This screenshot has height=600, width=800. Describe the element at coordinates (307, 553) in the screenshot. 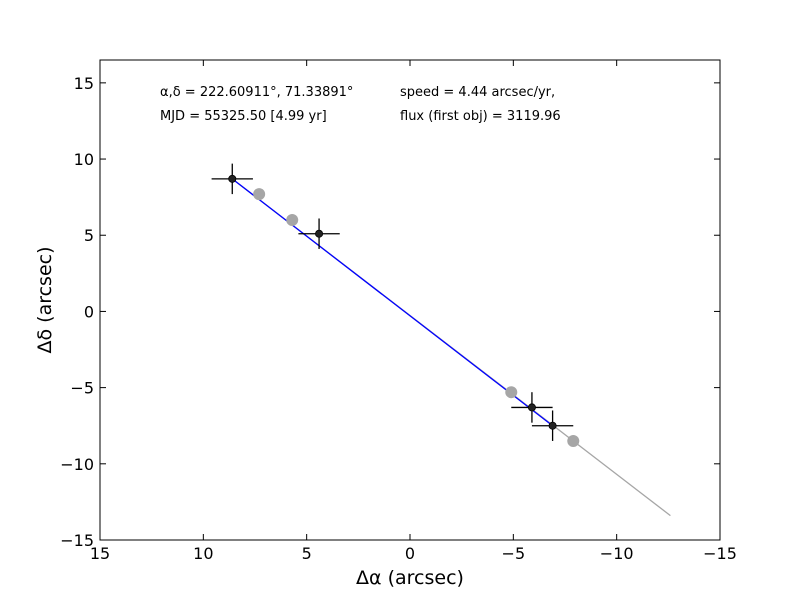

I see `x-tick-label: 5` at that location.